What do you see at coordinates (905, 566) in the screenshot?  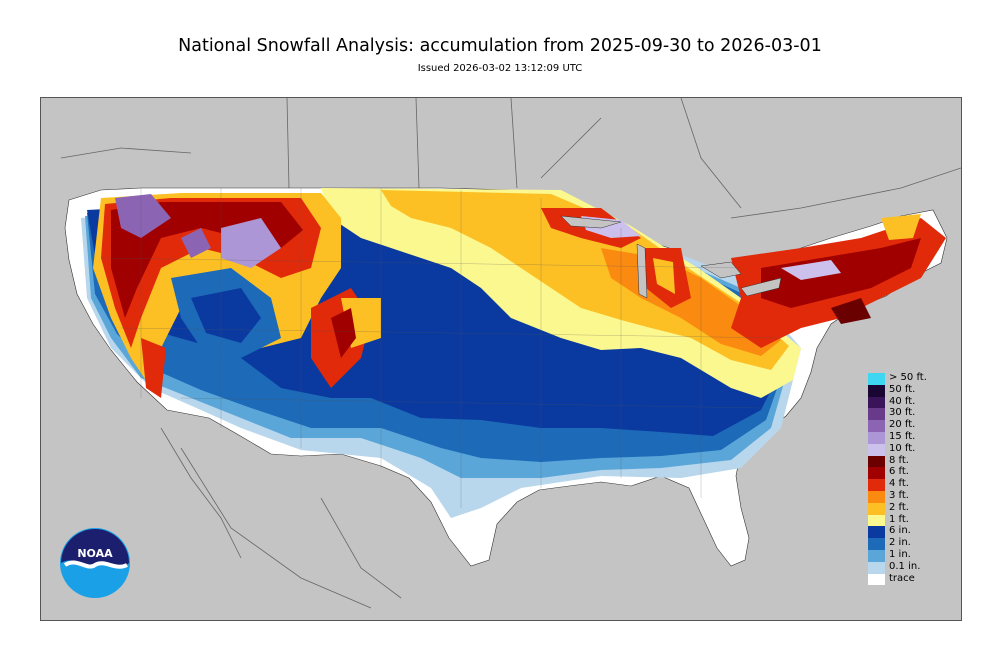 I see `legend-label: 0.1 in.` at bounding box center [905, 566].